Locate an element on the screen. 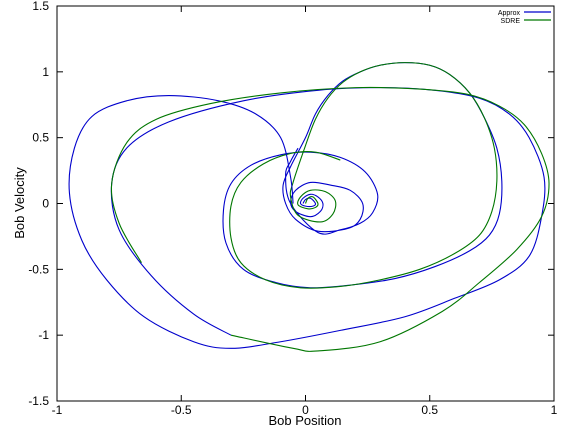  x-tick-label: 0.5 is located at coordinates (429, 410).